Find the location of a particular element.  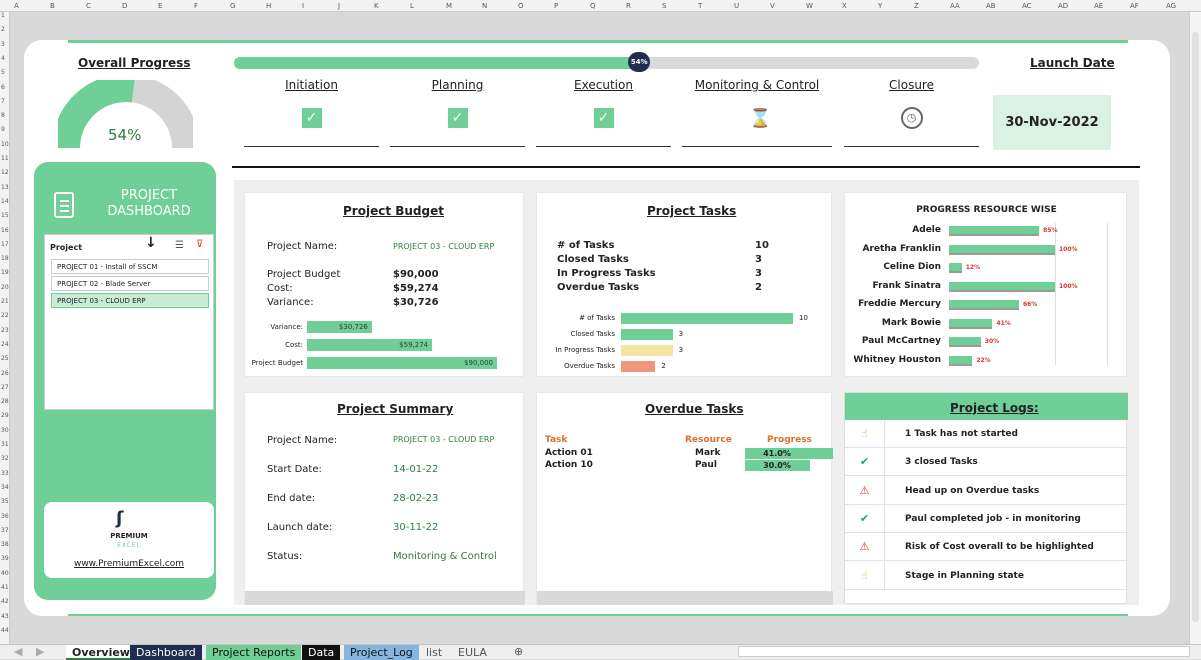

row-header-3: 3 is located at coordinates (3, 44).